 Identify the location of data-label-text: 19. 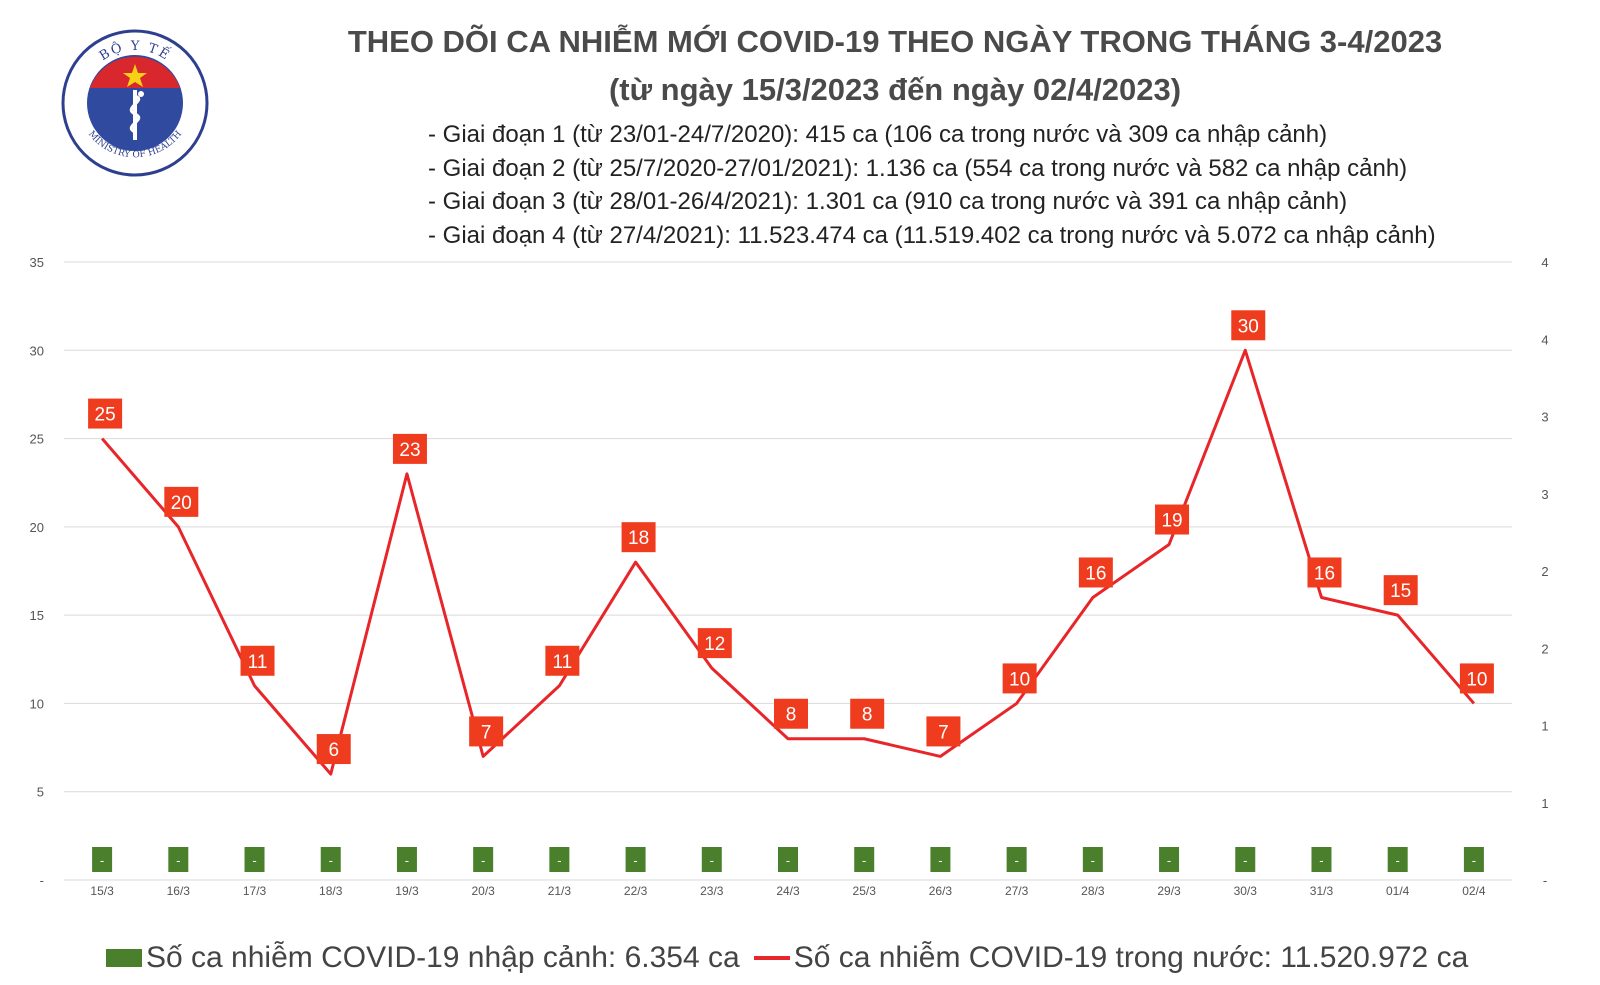
(1171, 521).